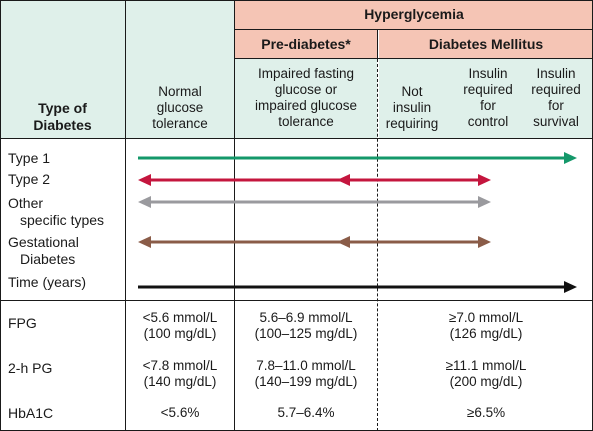 The width and height of the screenshot is (593, 431). Describe the element at coordinates (570, 158) in the screenshot. I see `type1-arrow-head` at that location.